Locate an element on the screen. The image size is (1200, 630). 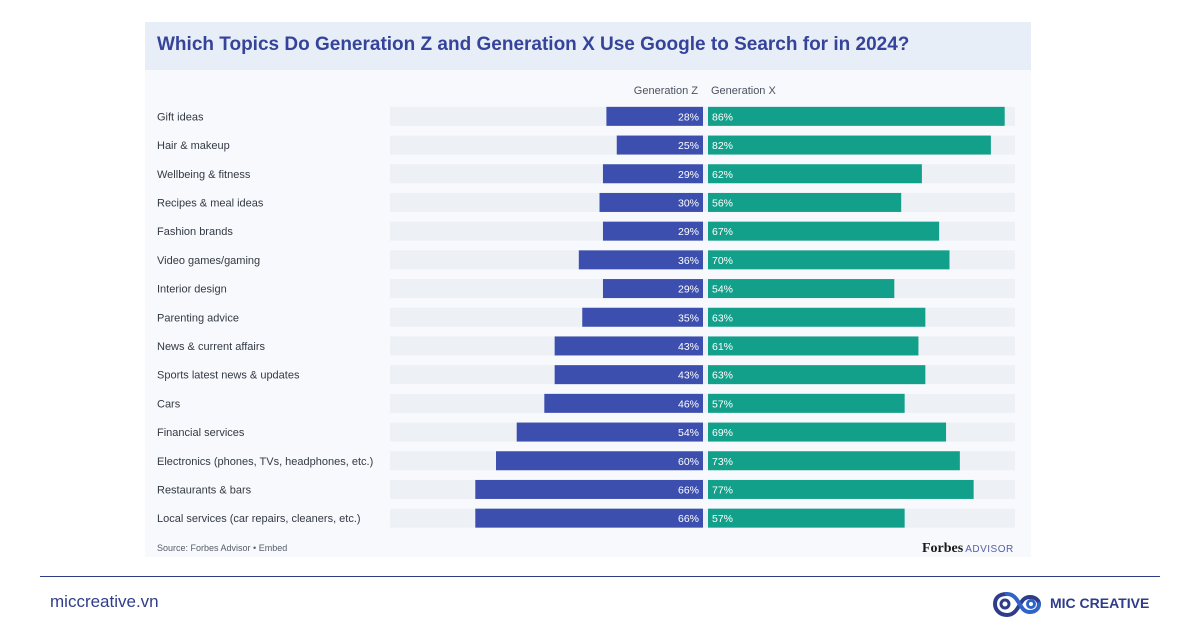
category-label: Sports latest news & updates is located at coordinates (228, 376).